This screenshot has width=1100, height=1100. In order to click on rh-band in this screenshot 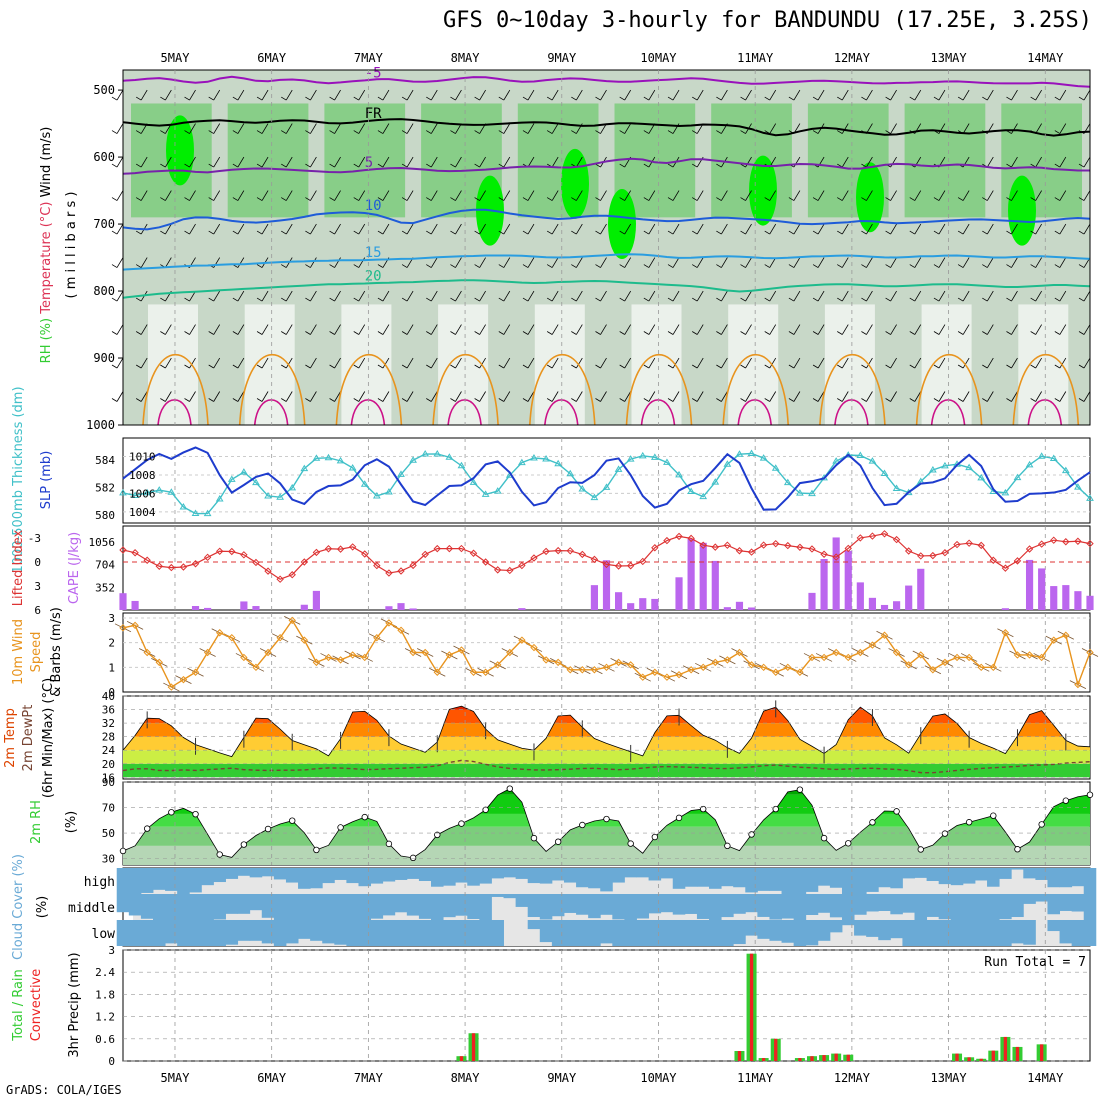, I will do `click(606, 791)`.